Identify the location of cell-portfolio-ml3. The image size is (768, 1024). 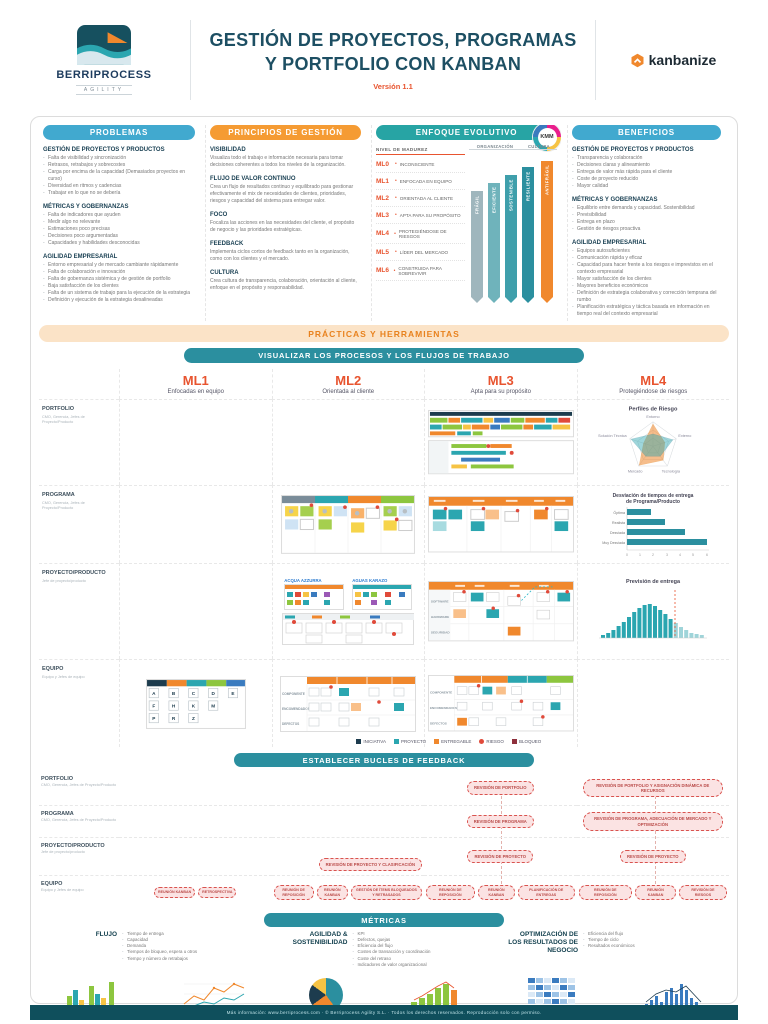
(500, 442).